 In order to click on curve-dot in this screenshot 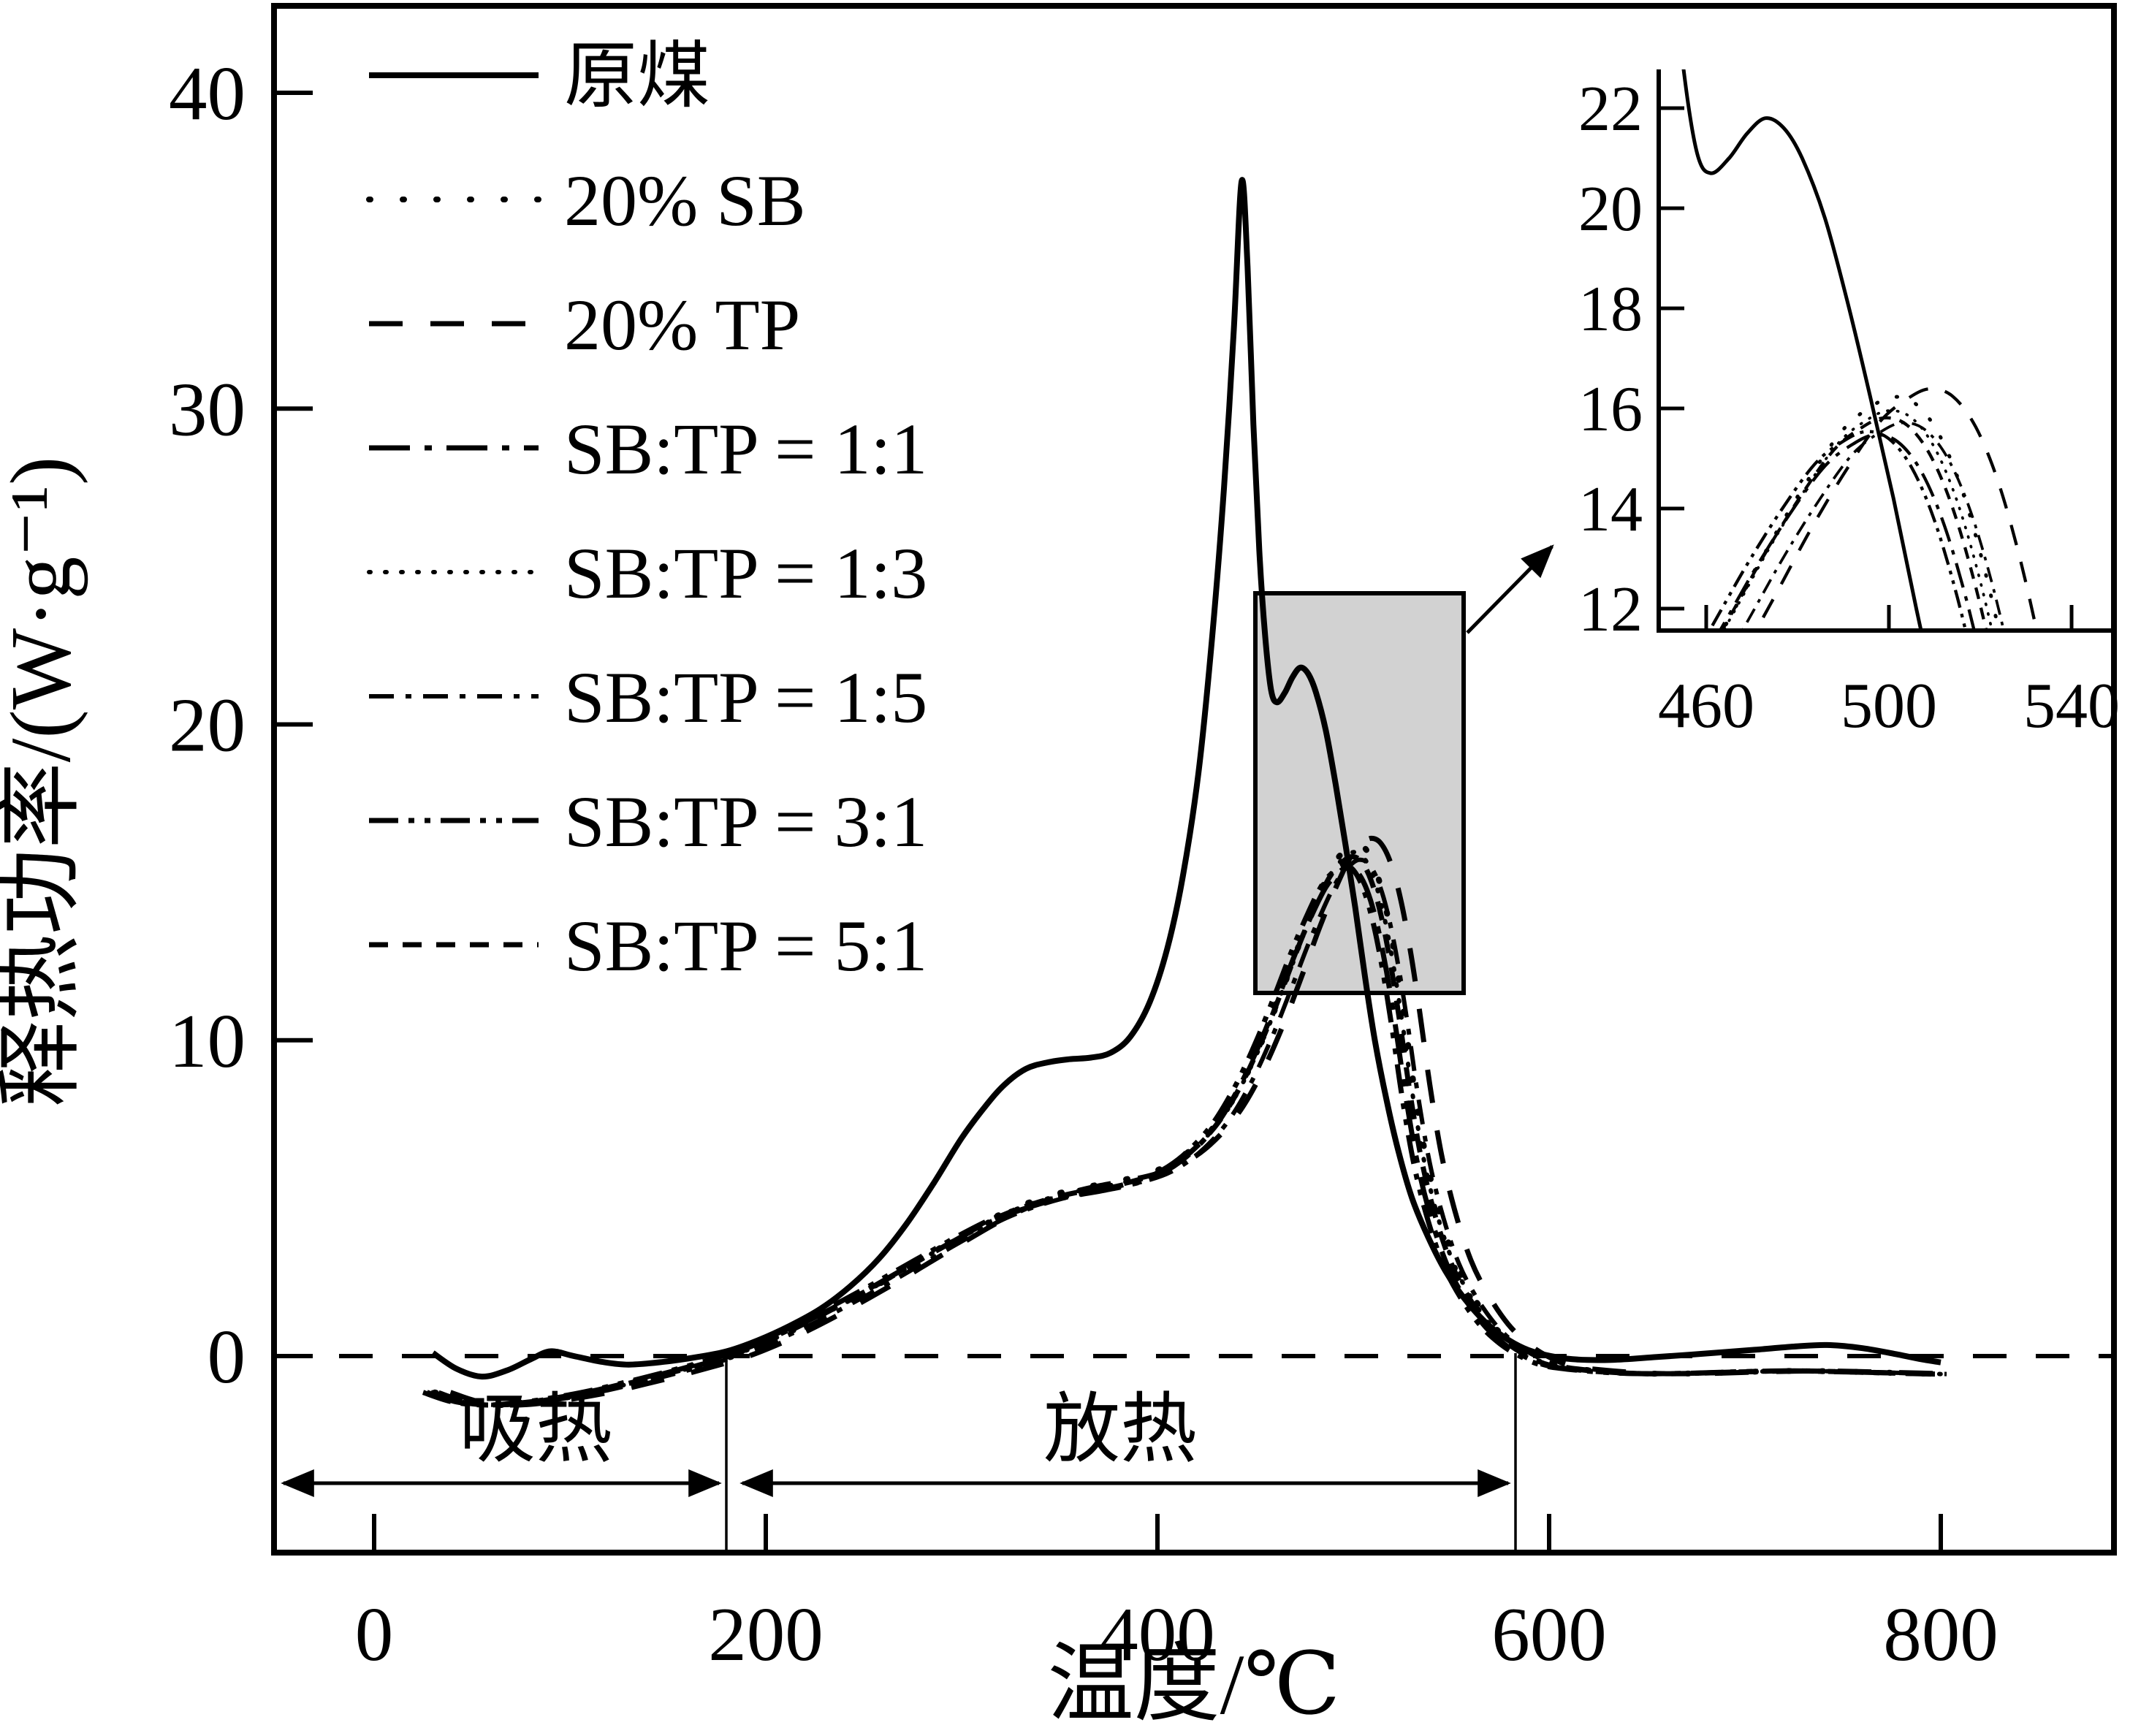, I will do `click(1861, 512)`.